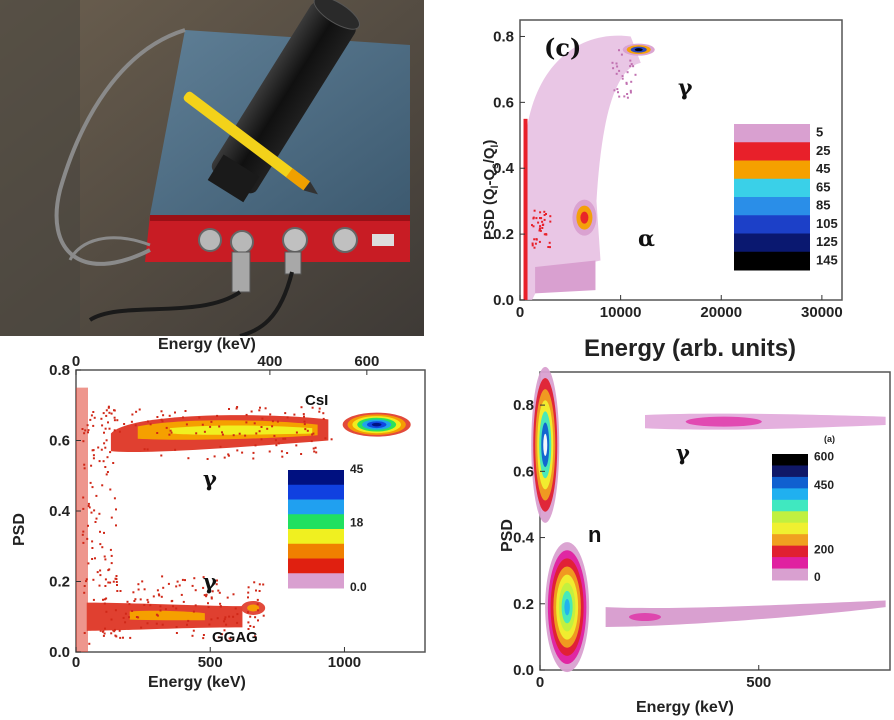 Image resolution: width=894 pixels, height=720 pixels. I want to click on y-axis-title: PSD, so click(507, 535).